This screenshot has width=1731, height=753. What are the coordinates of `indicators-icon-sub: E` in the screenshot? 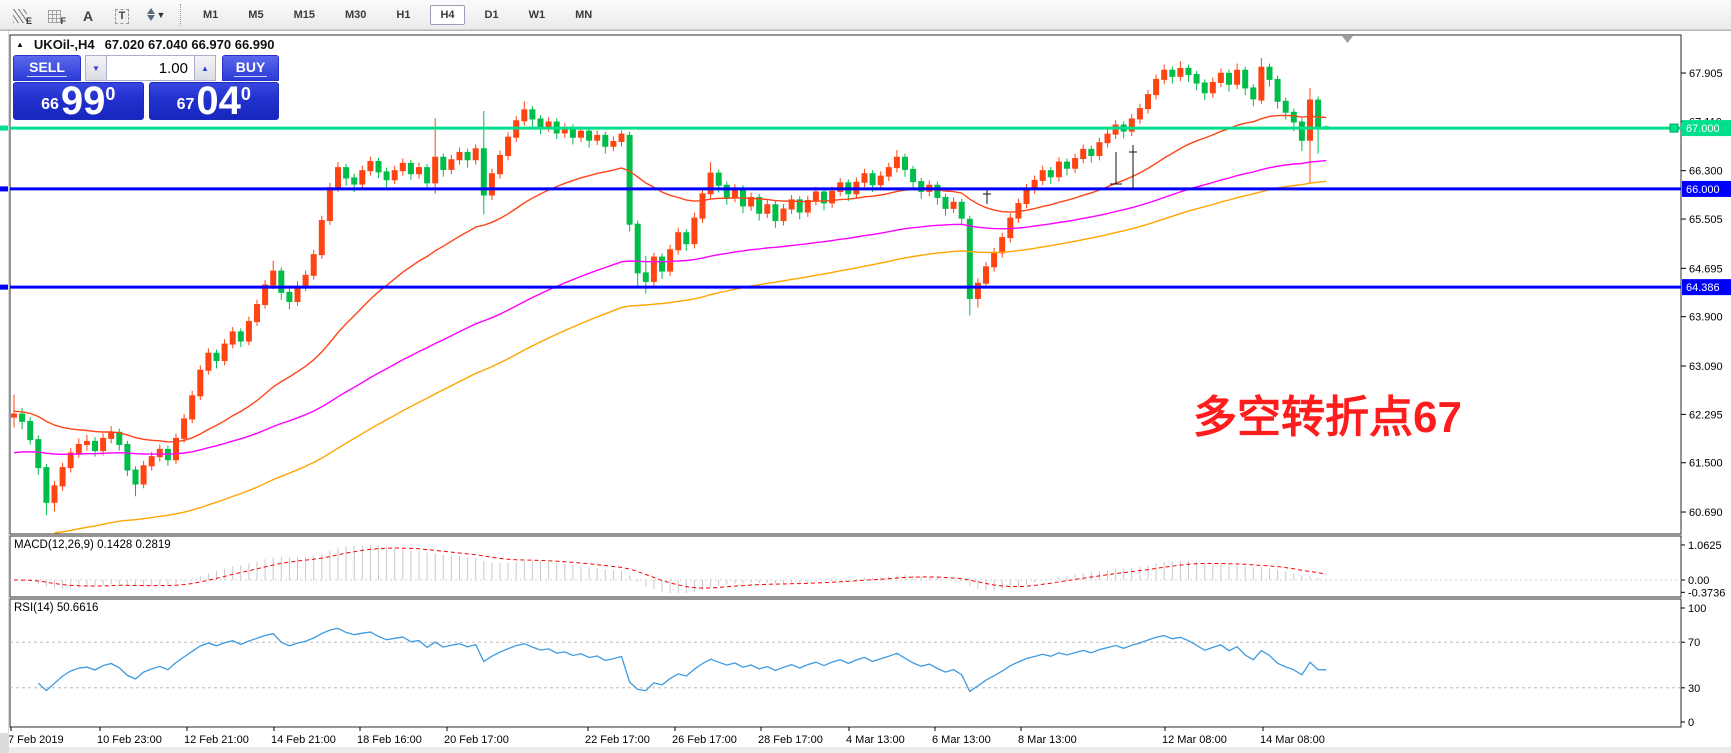 It's located at (28, 20).